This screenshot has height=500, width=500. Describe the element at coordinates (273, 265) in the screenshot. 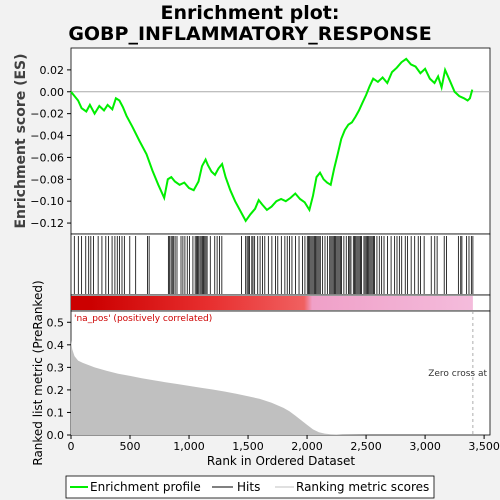

I see `hits-ticks` at that location.